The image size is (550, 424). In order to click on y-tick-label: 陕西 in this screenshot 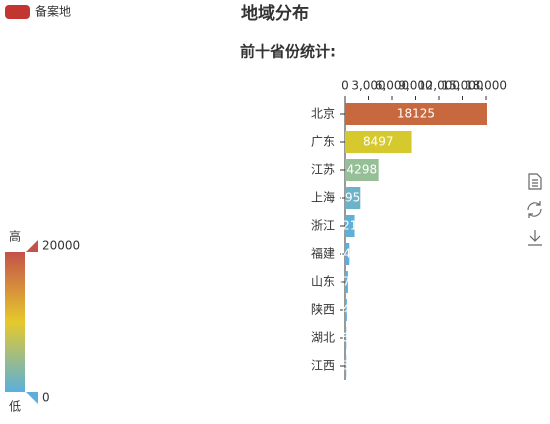, I will do `click(323, 309)`.